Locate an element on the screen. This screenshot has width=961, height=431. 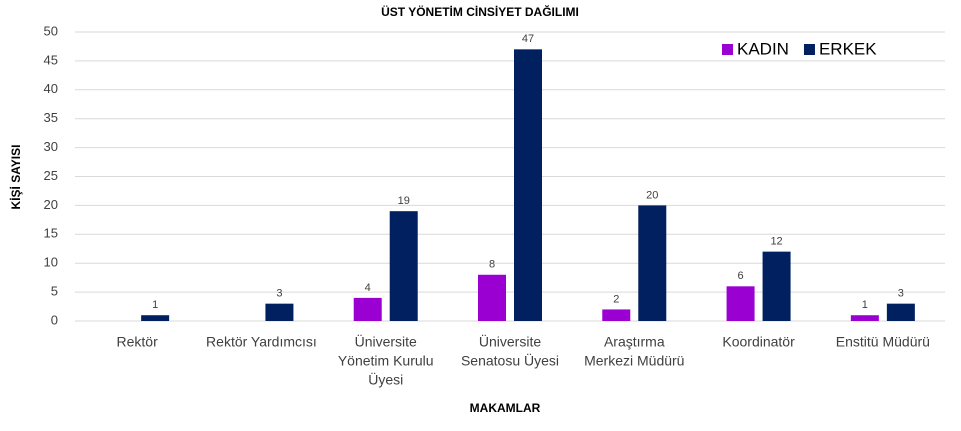
x-tick-label: Enstitü Müdürü is located at coordinates (883, 342).